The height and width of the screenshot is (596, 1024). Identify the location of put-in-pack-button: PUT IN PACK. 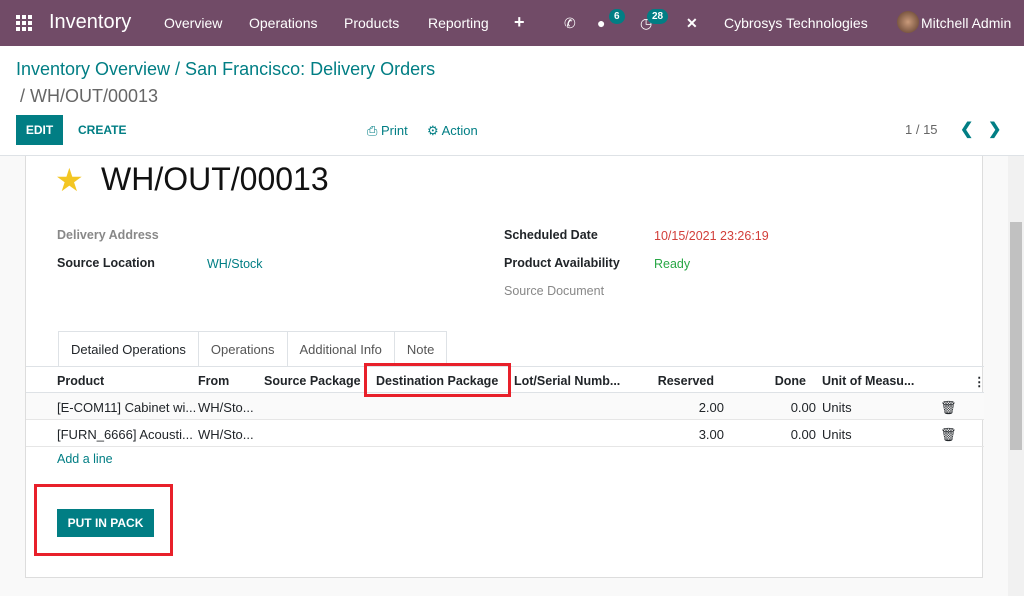
(105, 523).